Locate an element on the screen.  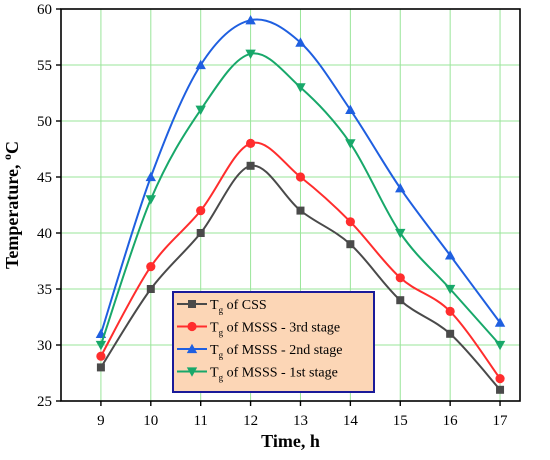
legend-label: Tg of MSSS - 1st stage is located at coordinates (274, 374).